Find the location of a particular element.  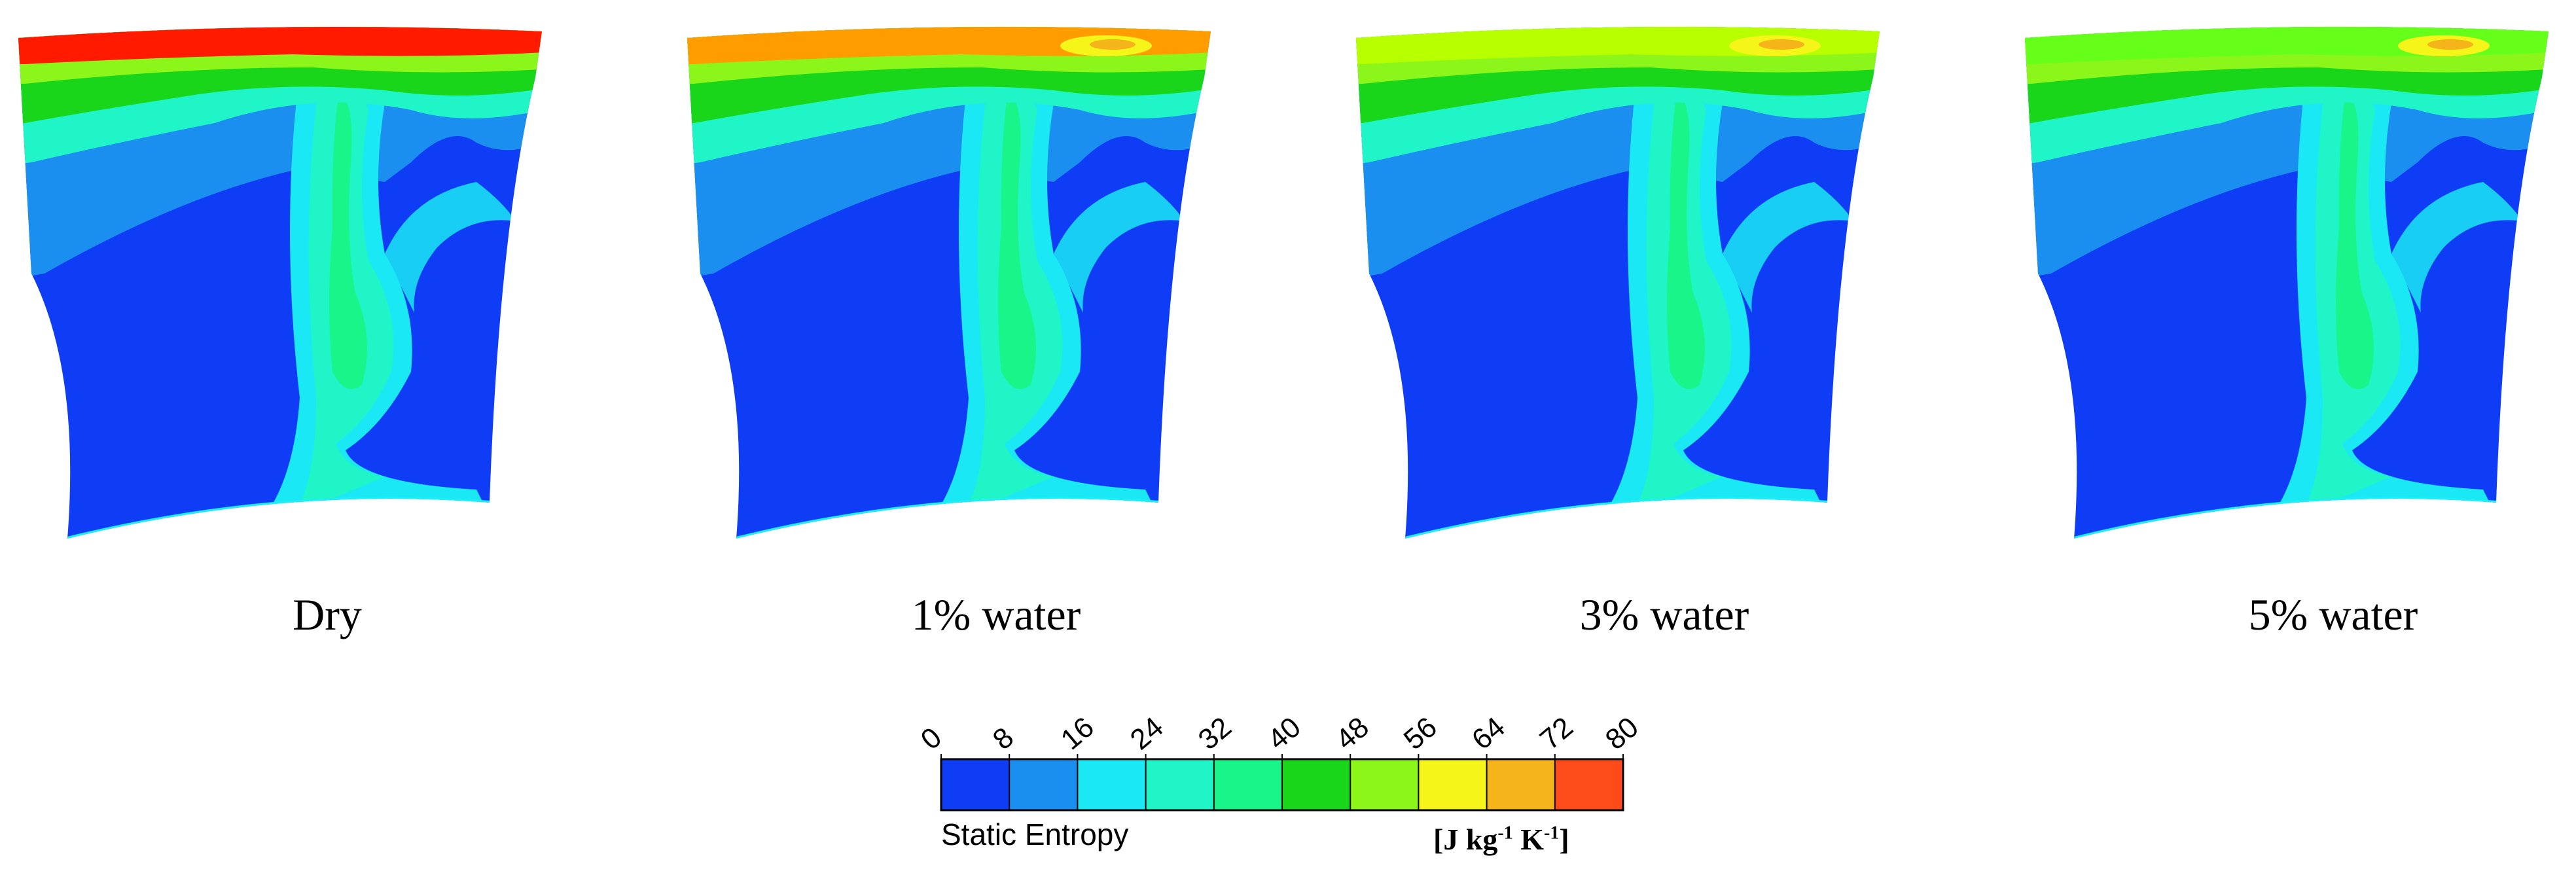

units-mid: K is located at coordinates (1528, 839).